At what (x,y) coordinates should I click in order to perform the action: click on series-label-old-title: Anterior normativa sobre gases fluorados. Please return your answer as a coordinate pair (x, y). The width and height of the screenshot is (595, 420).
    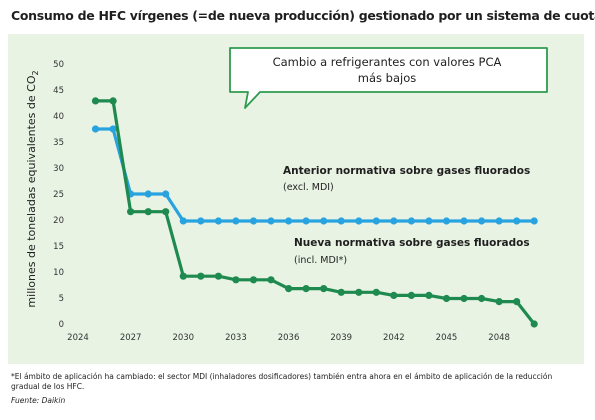
    Looking at the image, I should click on (406, 171).